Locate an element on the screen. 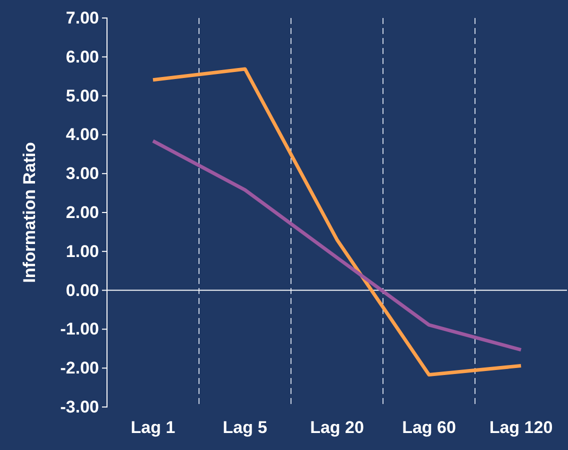  y-tick-label: 1.00 is located at coordinates (82, 251).